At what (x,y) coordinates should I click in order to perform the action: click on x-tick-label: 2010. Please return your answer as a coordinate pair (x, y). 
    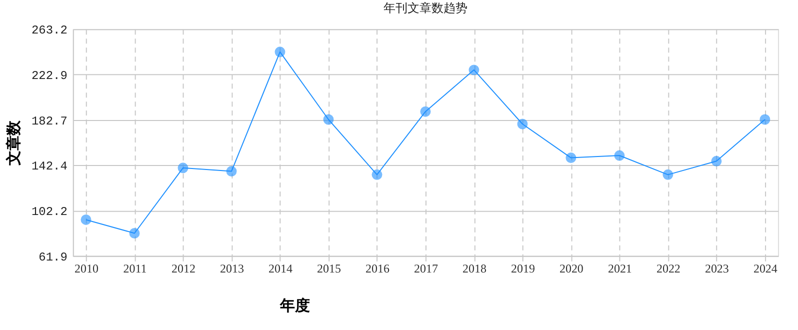
    Looking at the image, I should click on (86, 268).